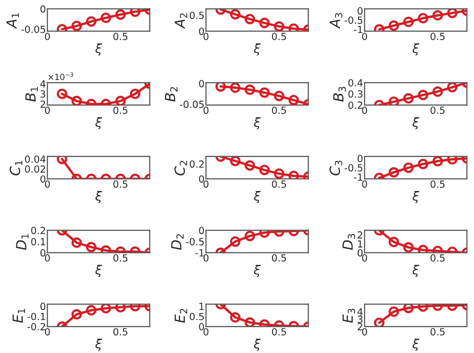 This screenshot has height=353, width=474. I want to click on y-axis-title: E$_{2}$, so click(181, 315).